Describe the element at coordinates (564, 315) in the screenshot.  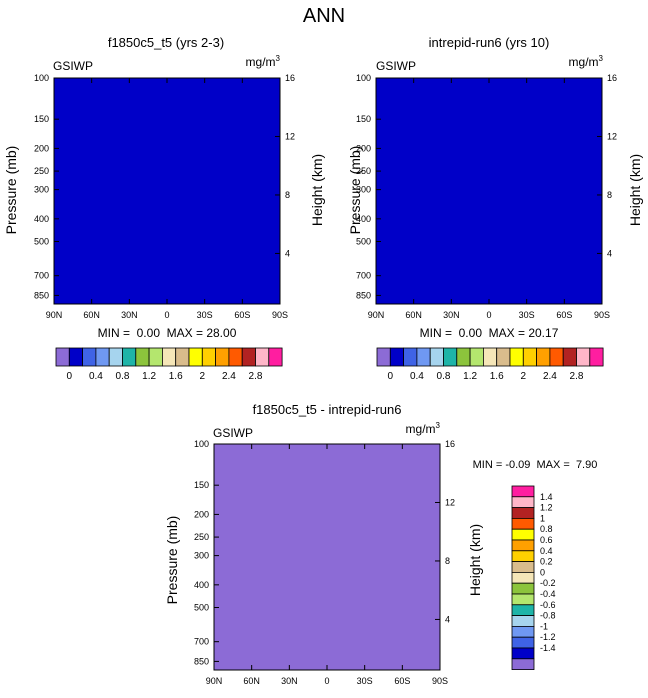
I see `x-tick-label: 60S` at that location.